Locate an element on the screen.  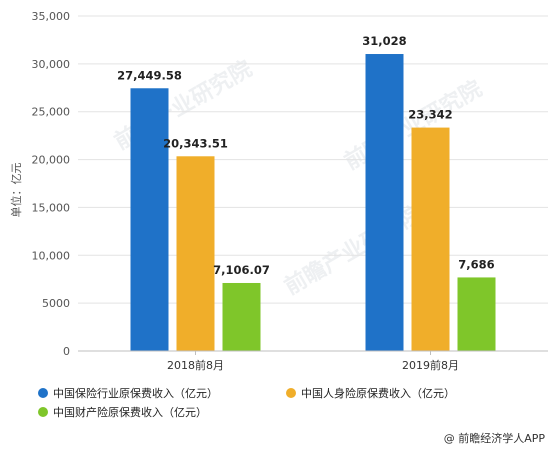
y-tick-4: 20,000 is located at coordinates (51, 160).